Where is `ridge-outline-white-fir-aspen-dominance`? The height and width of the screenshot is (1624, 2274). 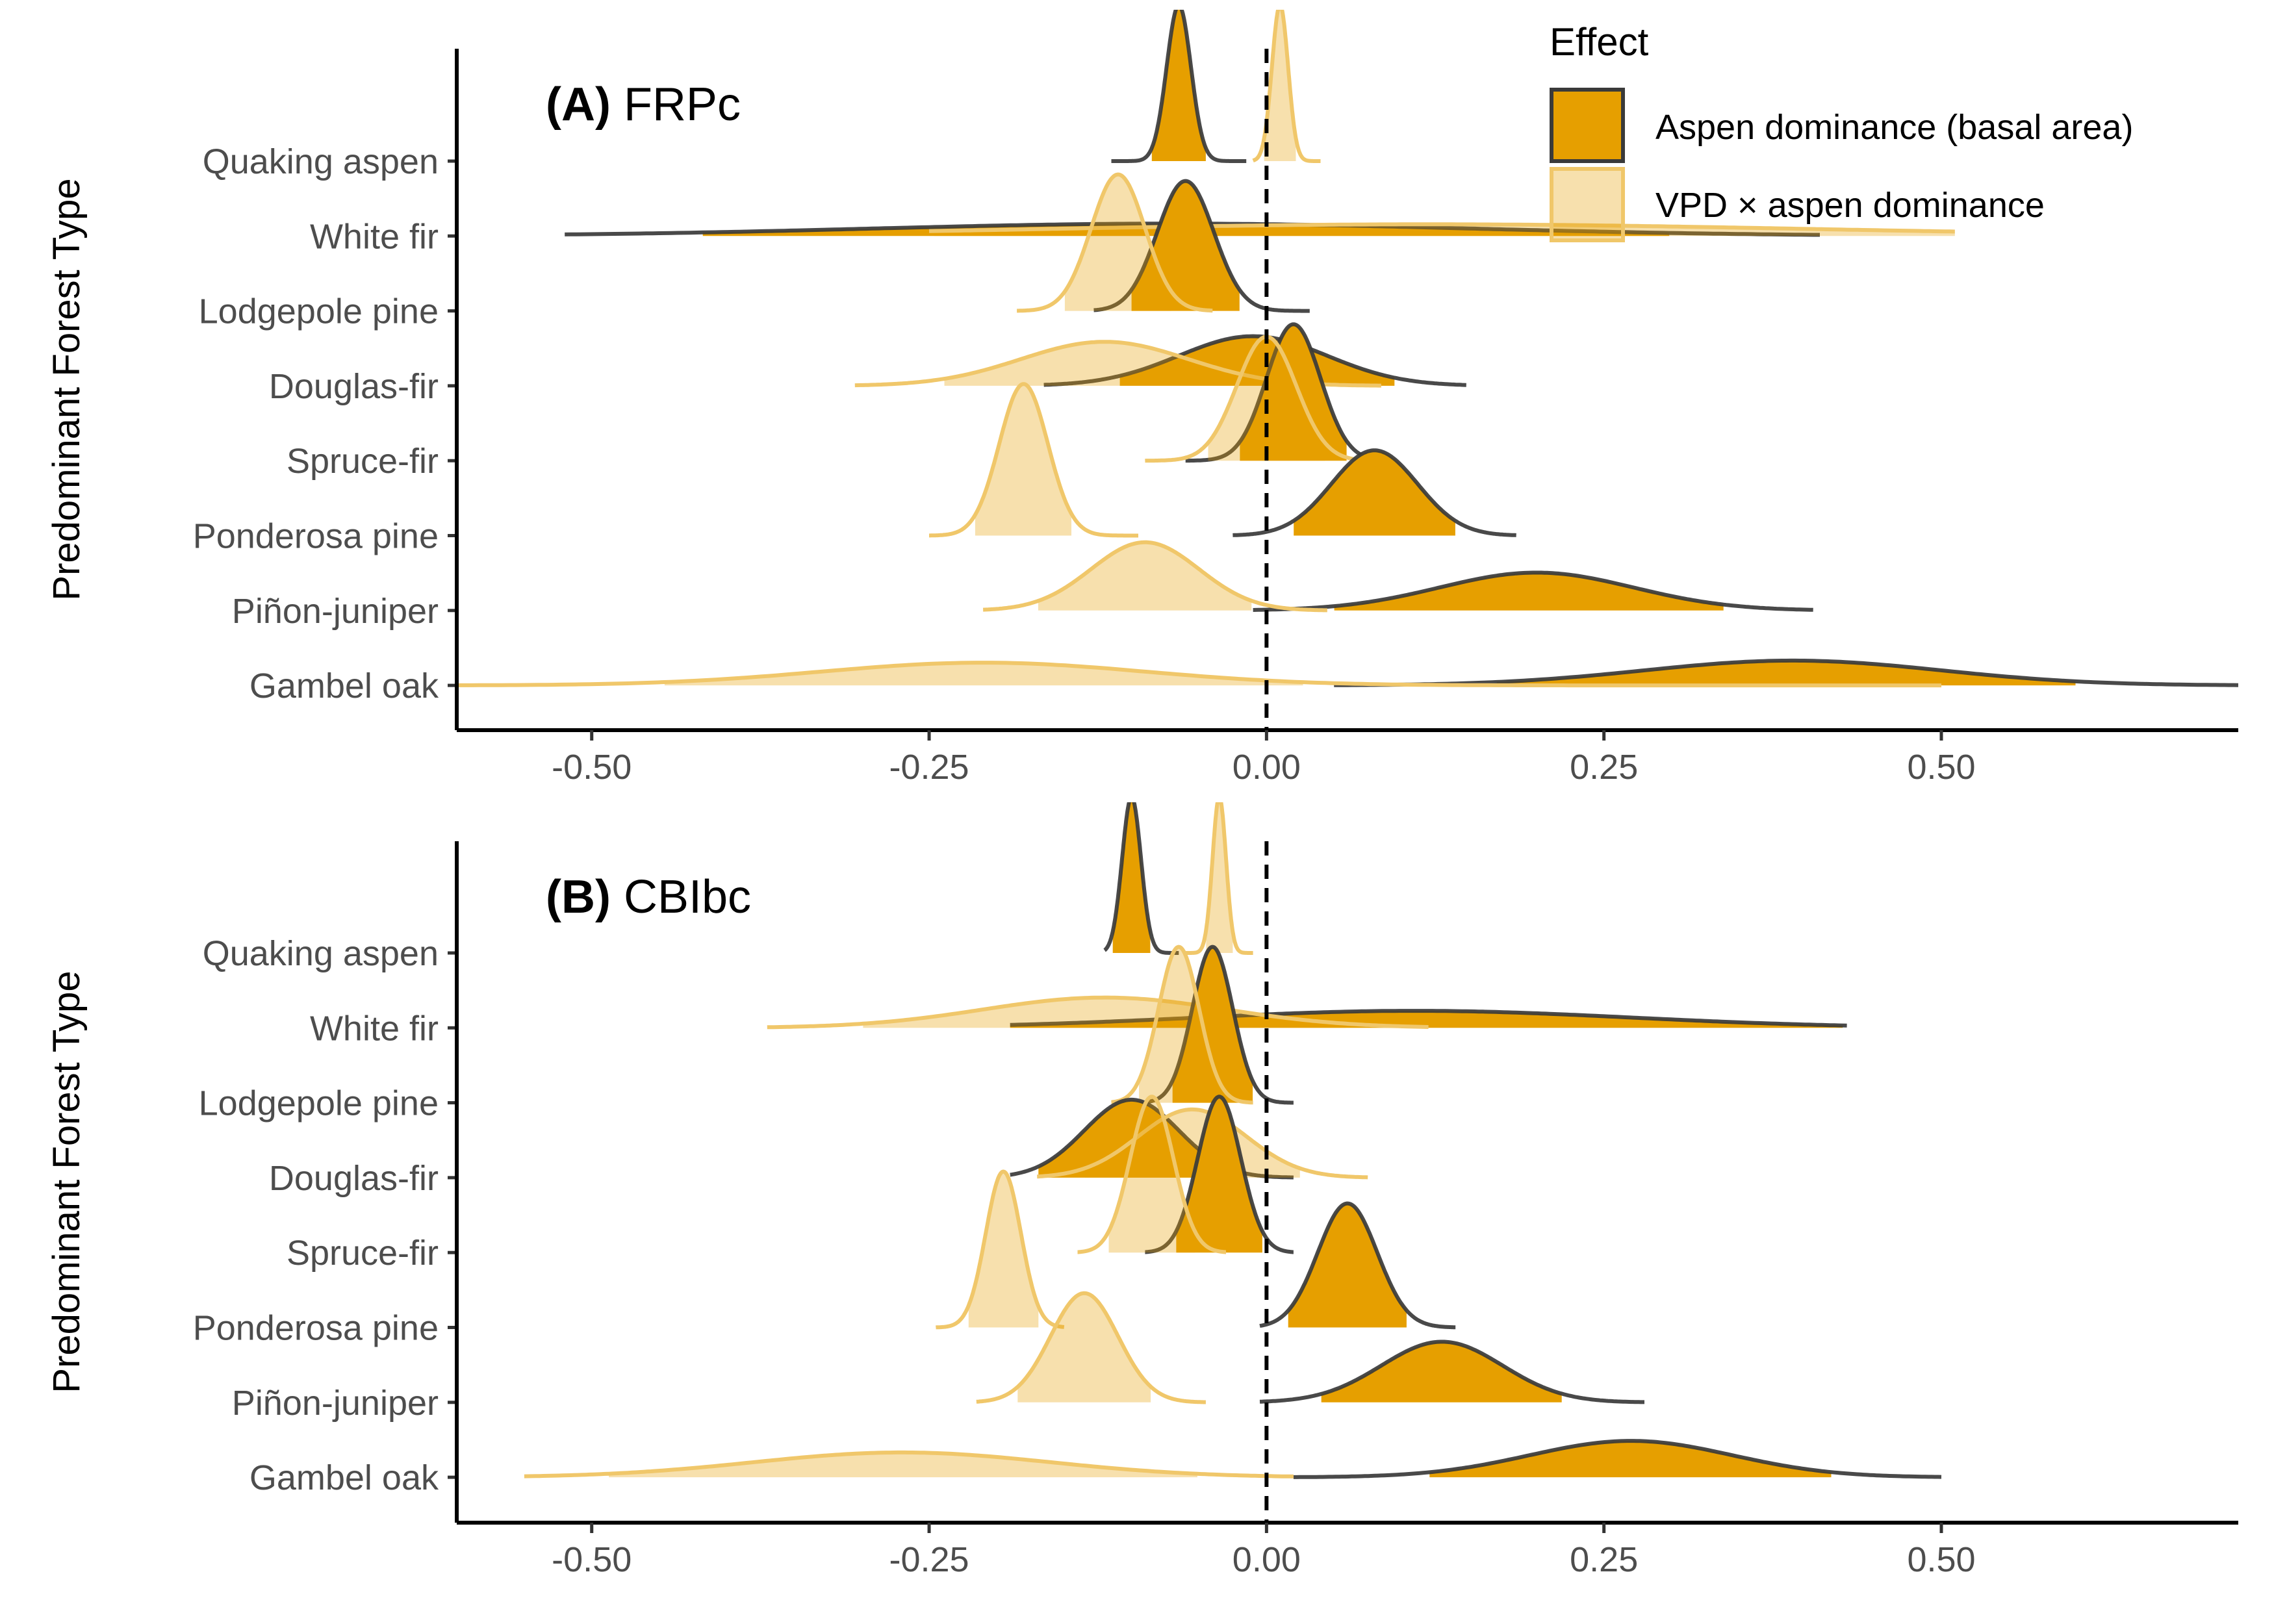 ridge-outline-white-fir-aspen-dominance is located at coordinates (1428, 1018).